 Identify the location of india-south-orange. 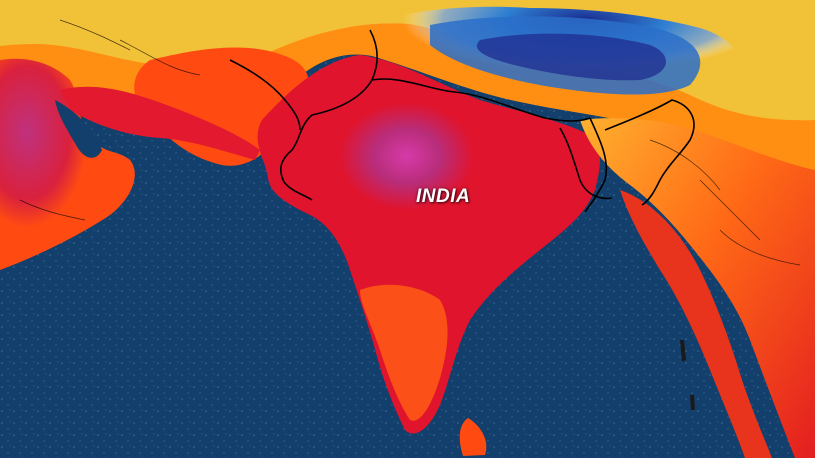
(404, 352).